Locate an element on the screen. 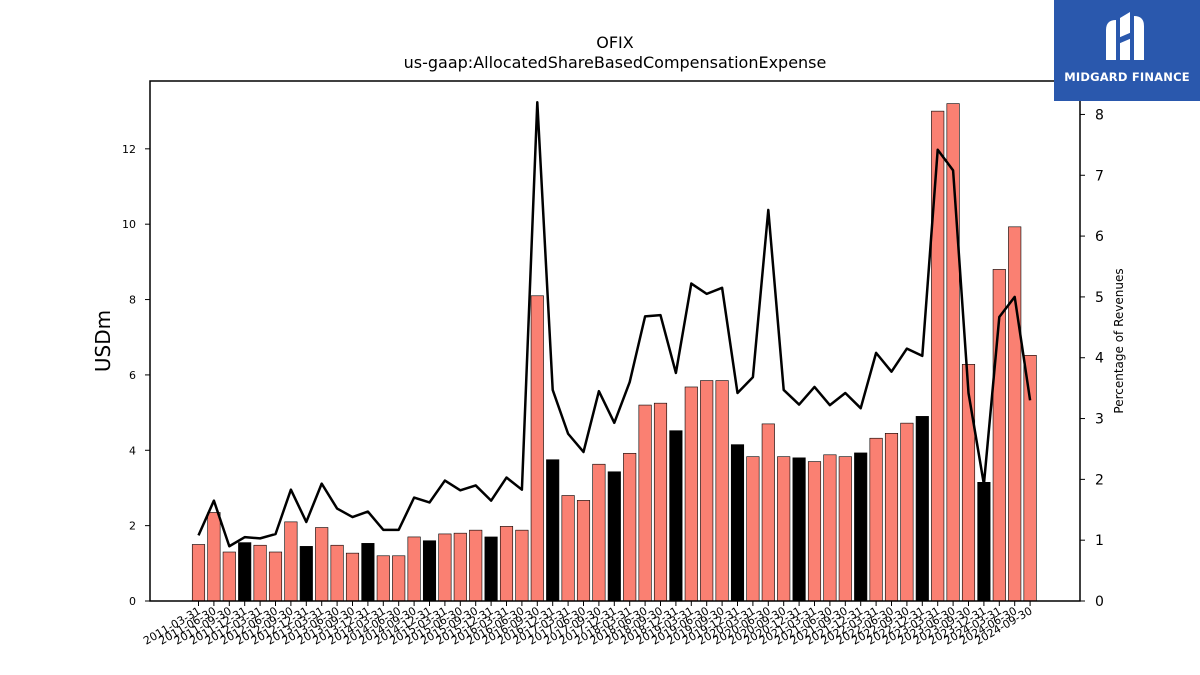 This screenshot has height=675, width=1200. y-tick-label: 8 is located at coordinates (132, 300).